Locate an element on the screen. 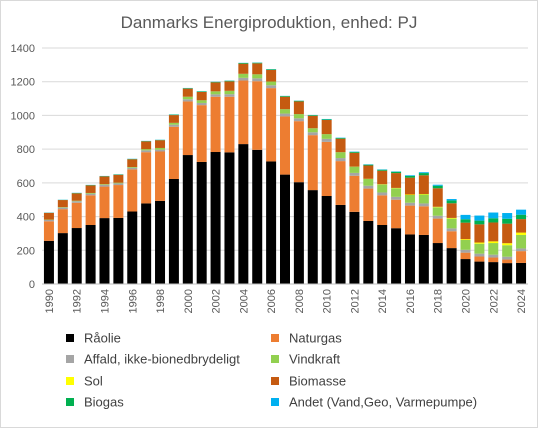  bar-andet-vand-geo-varmepumpe-2017 is located at coordinates (423, 173).